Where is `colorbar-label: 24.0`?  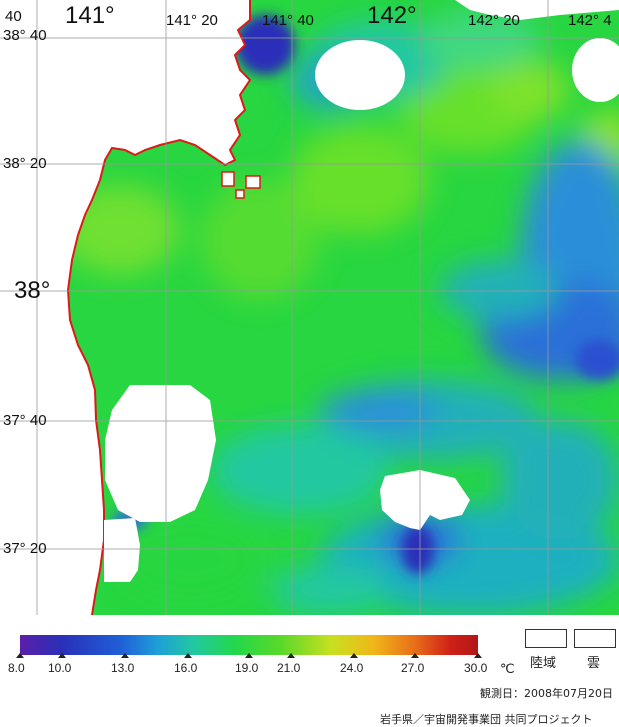 colorbar-label: 24.0 is located at coordinates (352, 668).